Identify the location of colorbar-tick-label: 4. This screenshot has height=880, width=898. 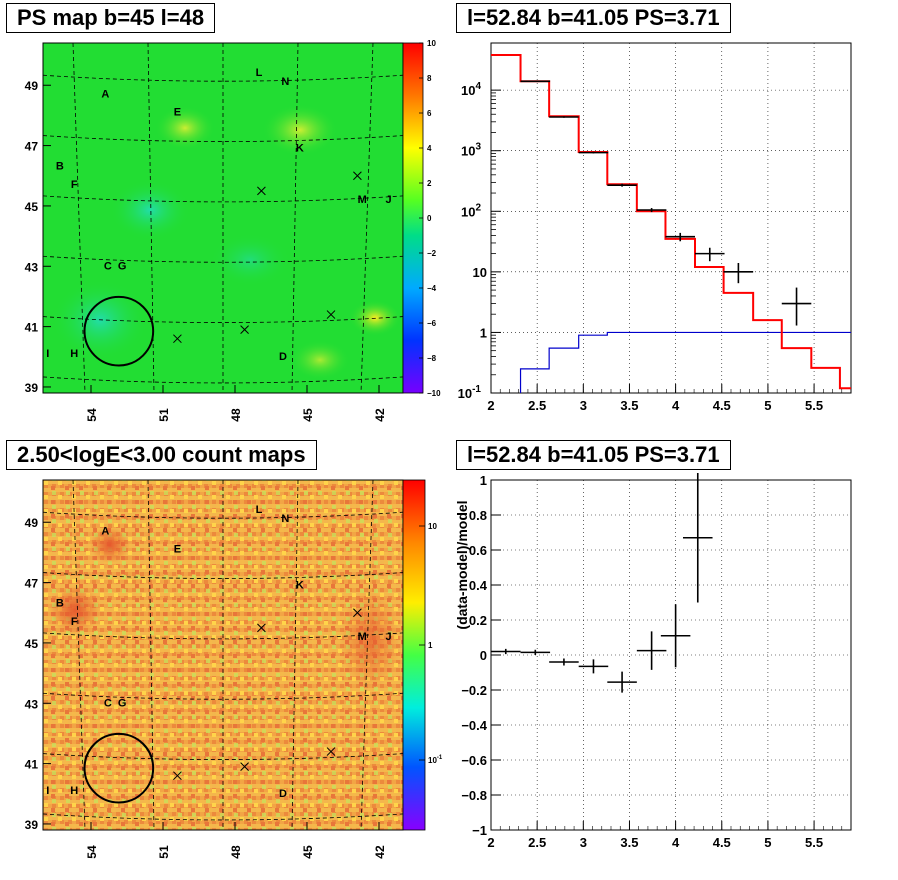
(429, 148).